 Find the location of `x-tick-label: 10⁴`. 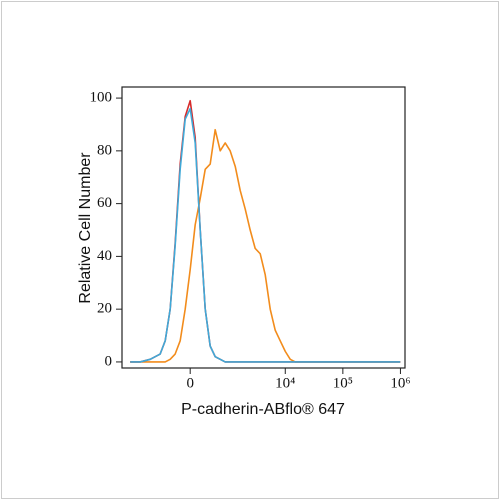

x-tick-label: 10⁴ is located at coordinates (285, 383).